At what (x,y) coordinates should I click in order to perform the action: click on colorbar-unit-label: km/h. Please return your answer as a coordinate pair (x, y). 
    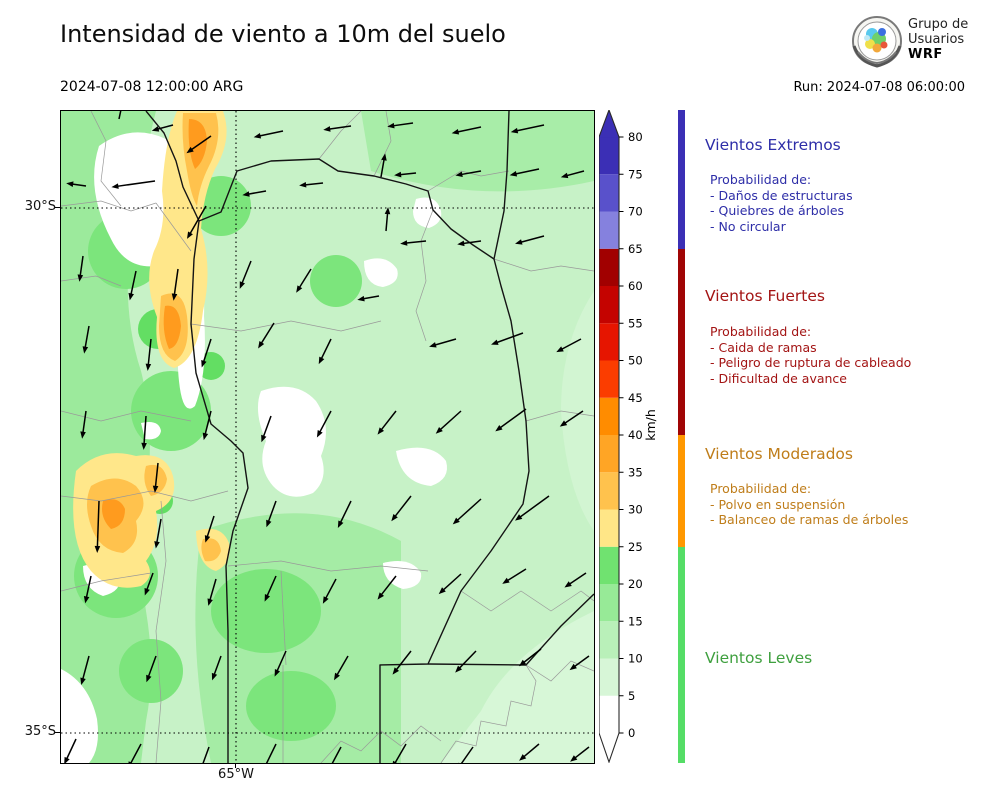
    Looking at the image, I should click on (650, 425).